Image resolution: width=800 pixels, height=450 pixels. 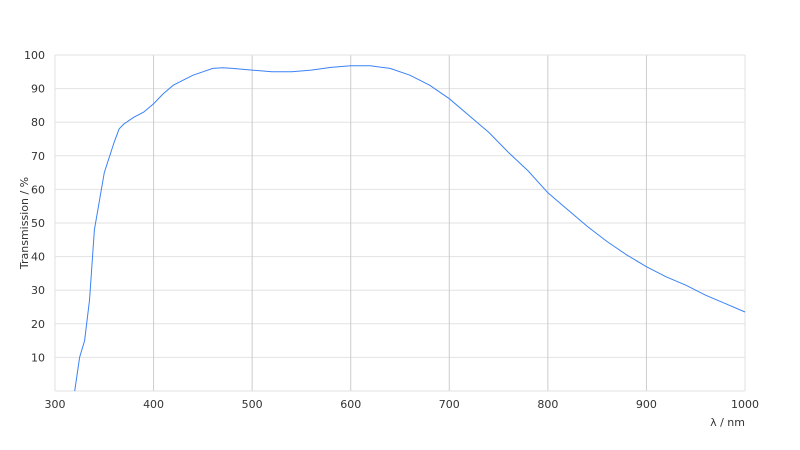 I want to click on y-axis-label: Transmission / %, so click(x=24, y=223).